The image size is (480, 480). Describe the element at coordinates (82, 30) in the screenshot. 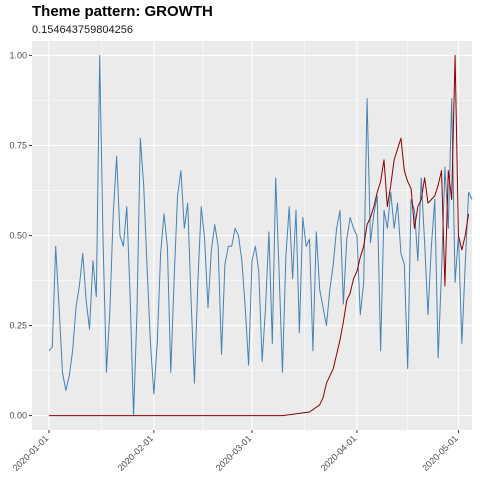

I see `chart-subtitle: 0.154643759804256` at that location.